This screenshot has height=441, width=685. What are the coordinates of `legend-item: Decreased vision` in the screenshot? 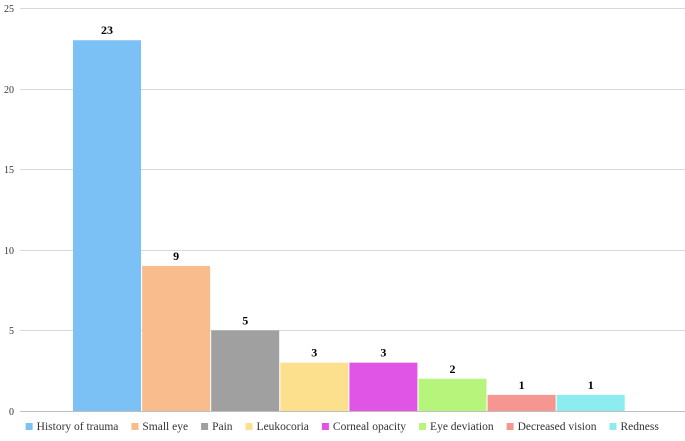 It's located at (551, 427).